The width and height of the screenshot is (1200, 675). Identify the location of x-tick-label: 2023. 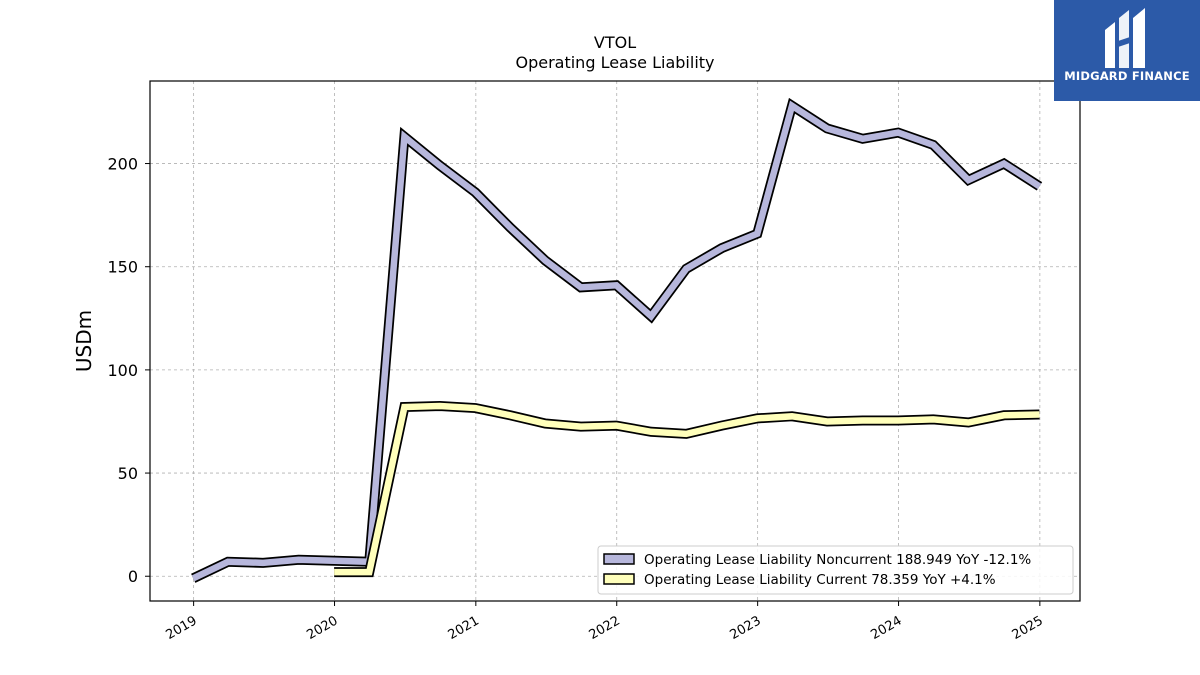
(745, 628).